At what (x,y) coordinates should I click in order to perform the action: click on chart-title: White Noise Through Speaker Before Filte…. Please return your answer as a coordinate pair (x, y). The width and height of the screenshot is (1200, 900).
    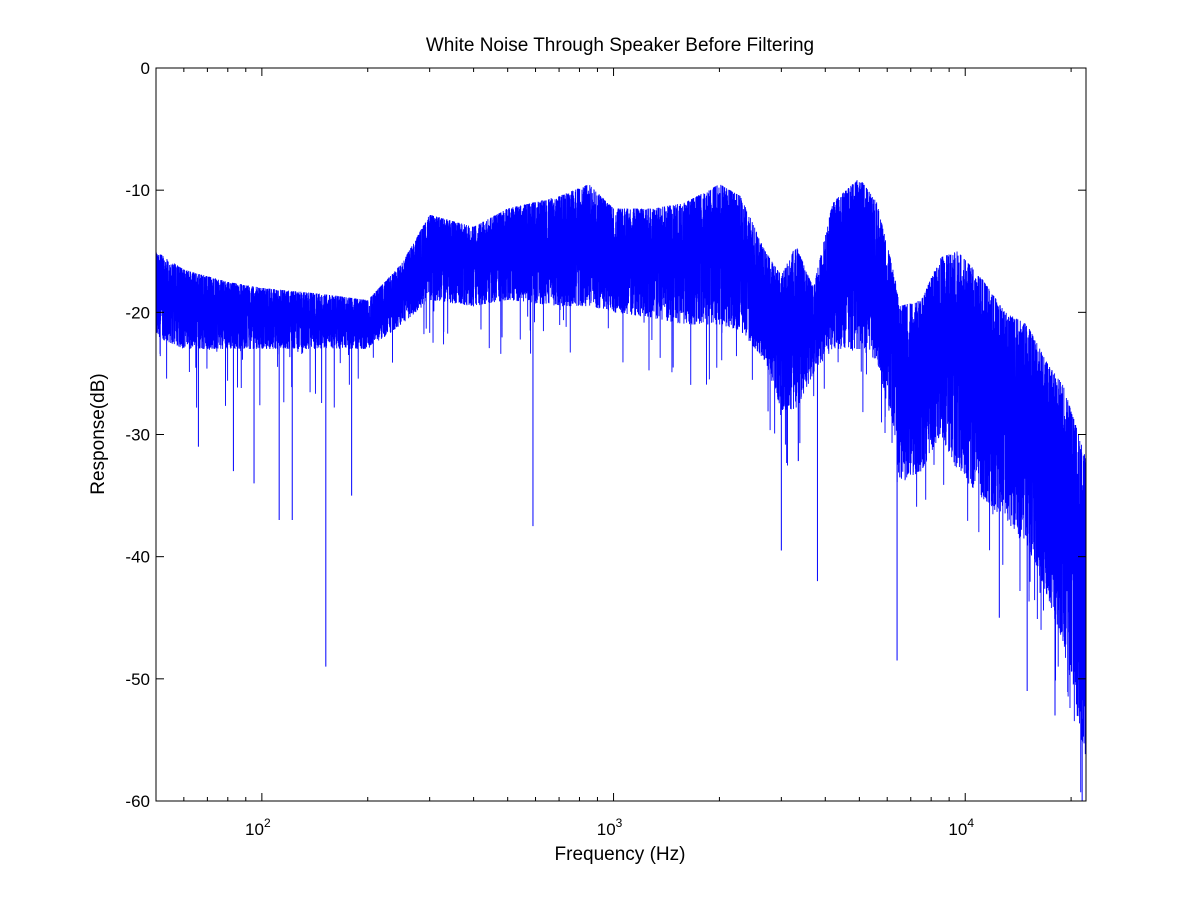
    Looking at the image, I should click on (620, 45).